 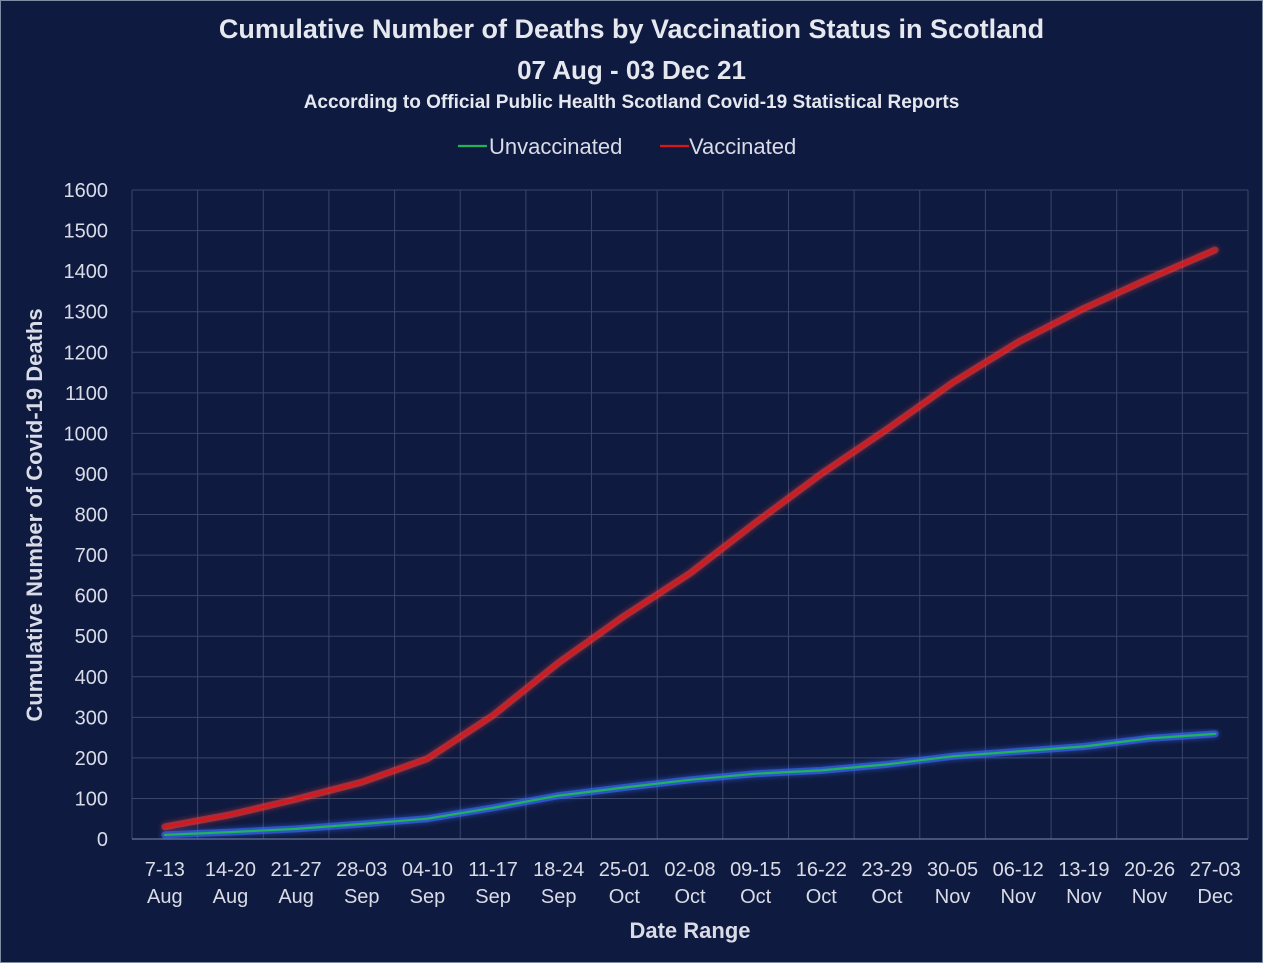 What do you see at coordinates (952, 870) in the screenshot?
I see `x-tick-label: 30-05` at bounding box center [952, 870].